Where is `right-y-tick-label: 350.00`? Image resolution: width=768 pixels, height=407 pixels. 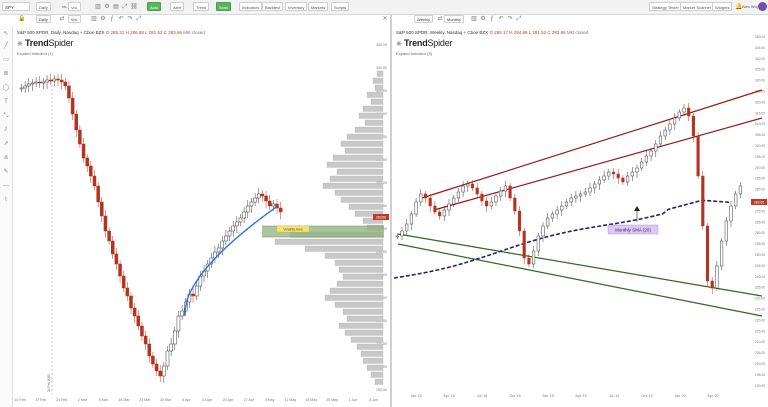
right-y-tick-label: 350.00 is located at coordinates (760, 37).